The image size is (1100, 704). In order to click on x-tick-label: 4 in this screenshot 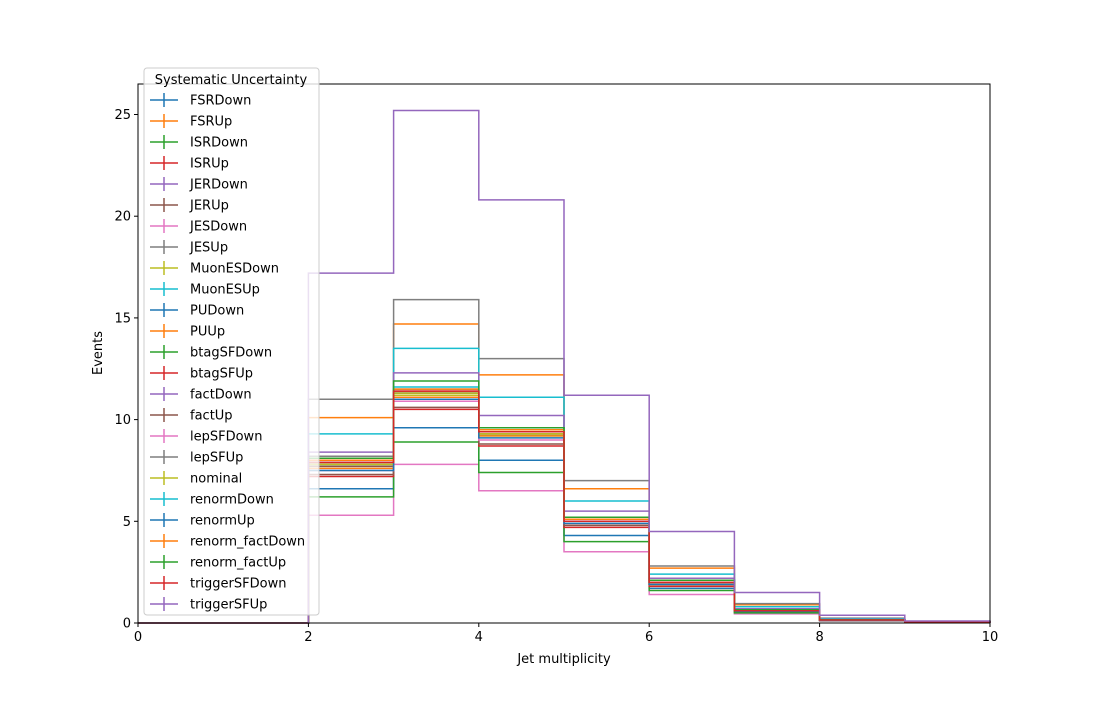, I will do `click(479, 637)`.